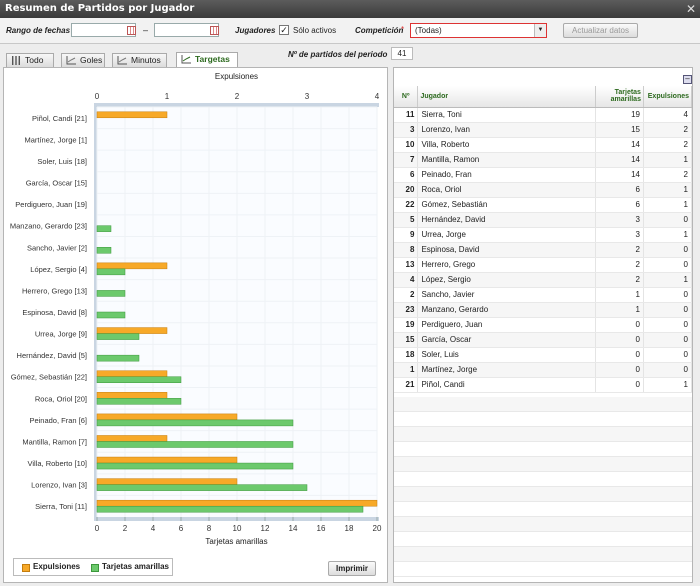  Describe the element at coordinates (406, 310) in the screenshot. I see `row-number: 23` at that location.